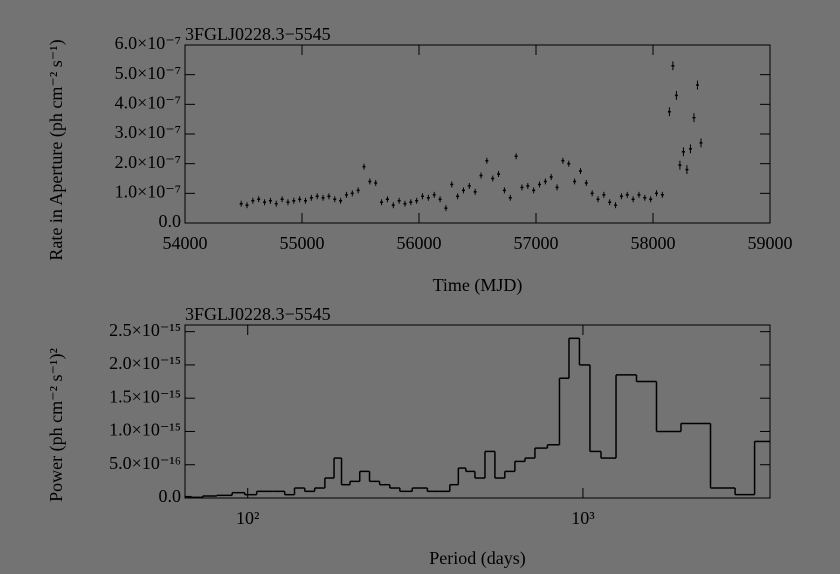 Image resolution: width=840 pixels, height=574 pixels. Describe the element at coordinates (145, 430) in the screenshot. I see `y-tick-label: 1.0×10⁻¹⁵` at that location.